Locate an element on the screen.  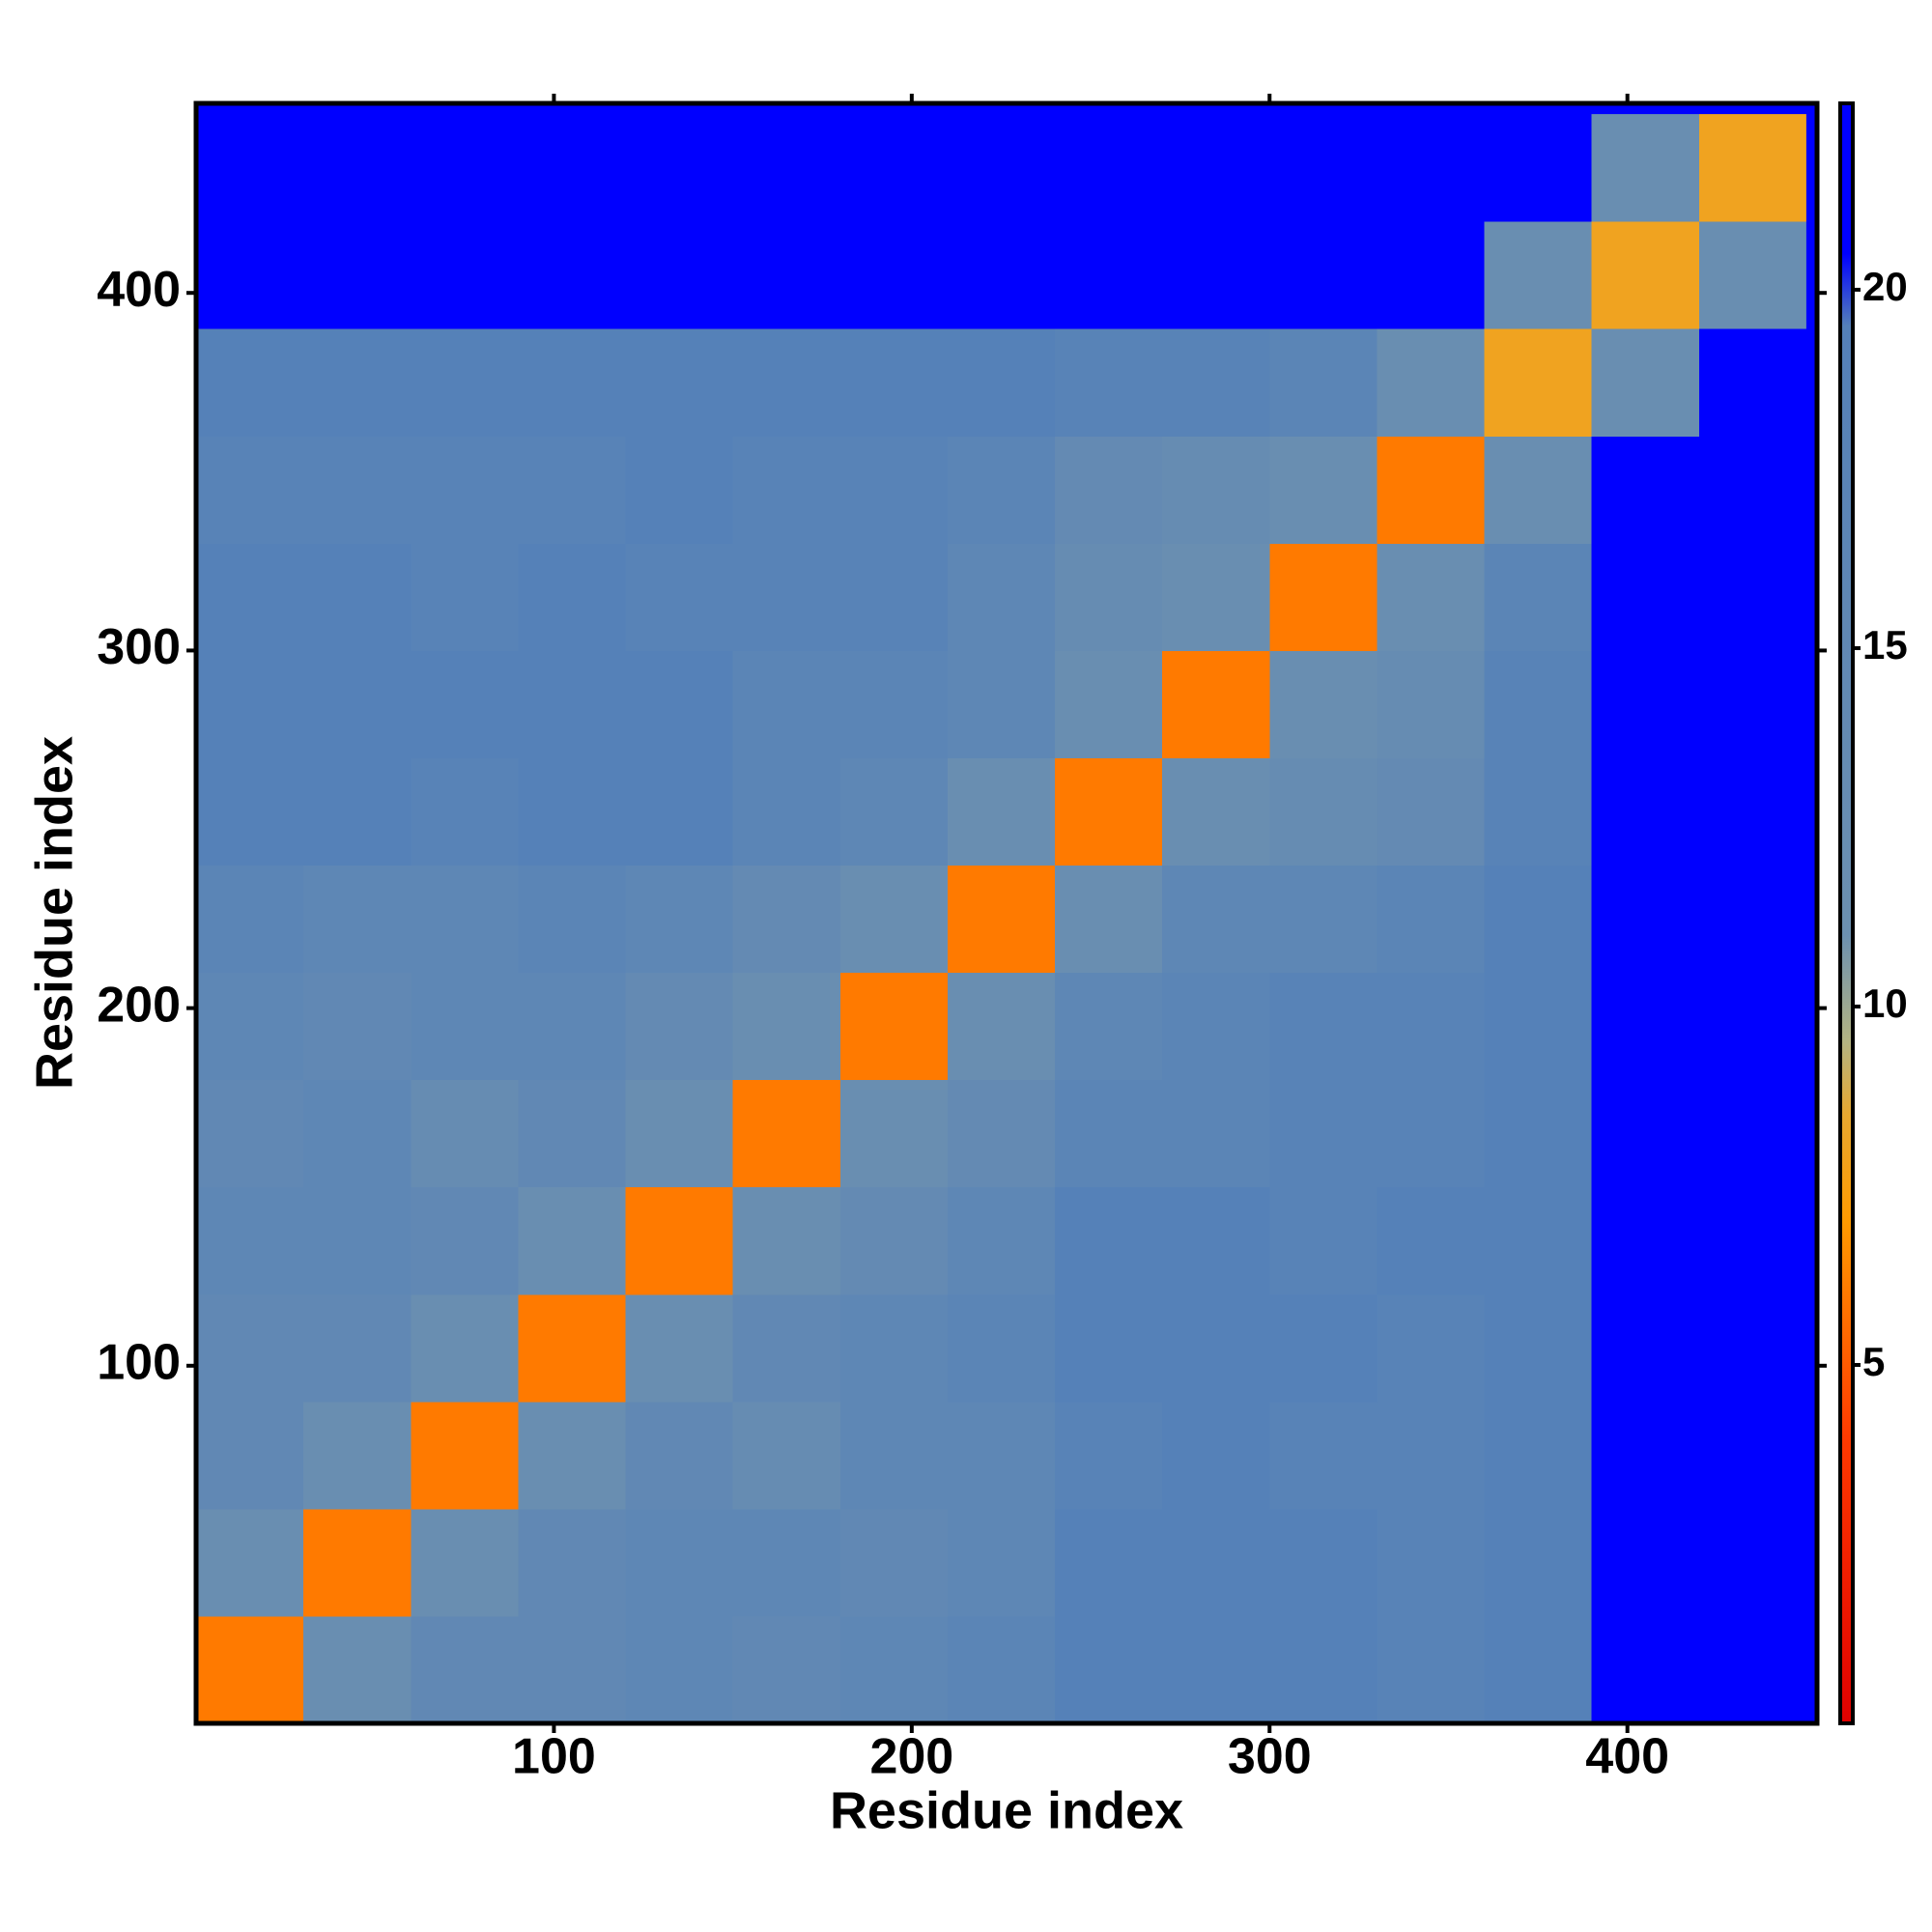
colorbar-tick-label: 15 is located at coordinates (1885, 645).